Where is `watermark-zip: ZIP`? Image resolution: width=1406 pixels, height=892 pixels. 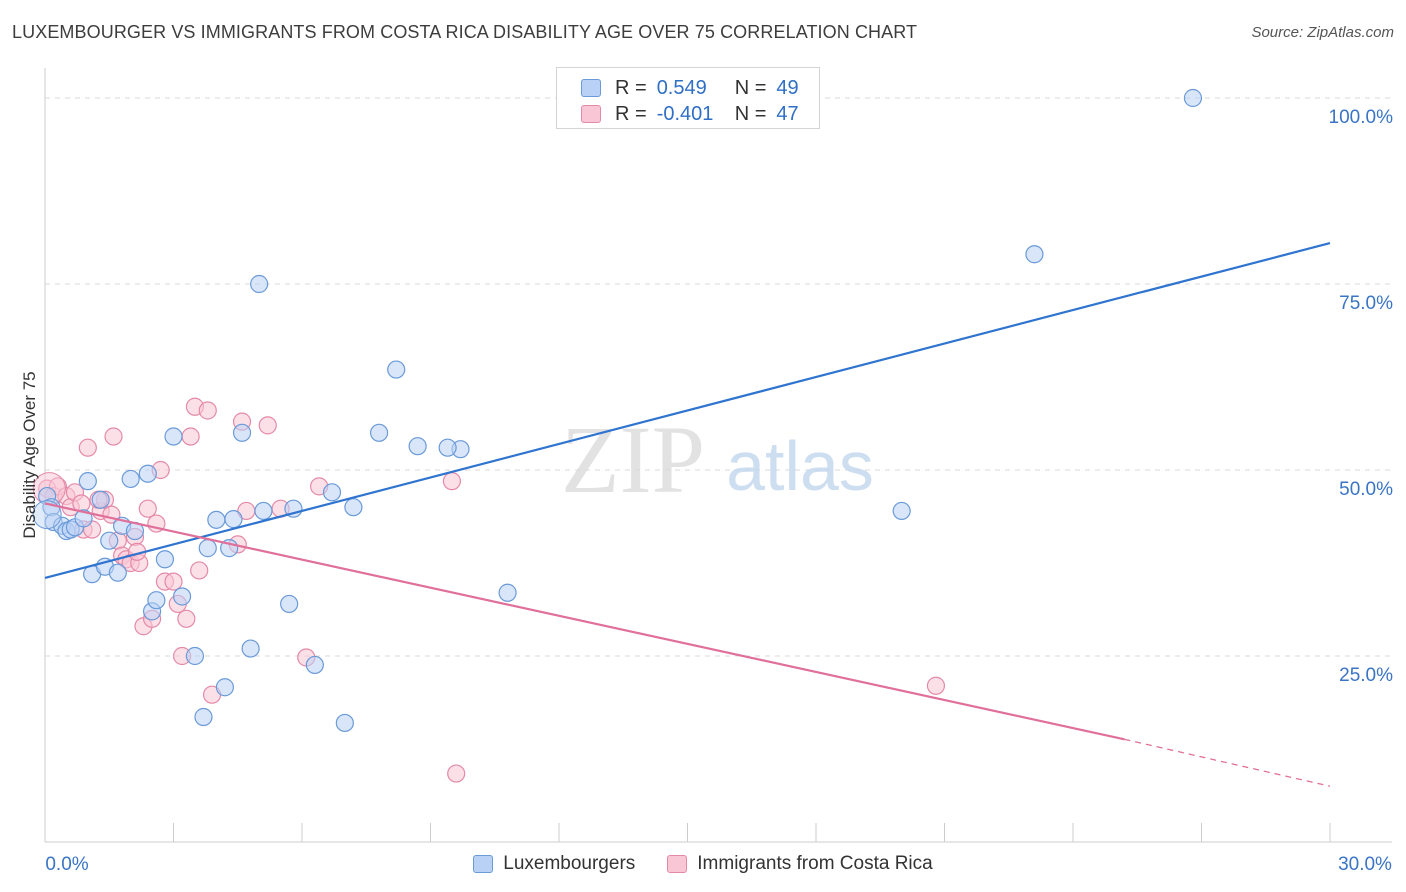 watermark-zip: ZIP is located at coordinates (633, 459).